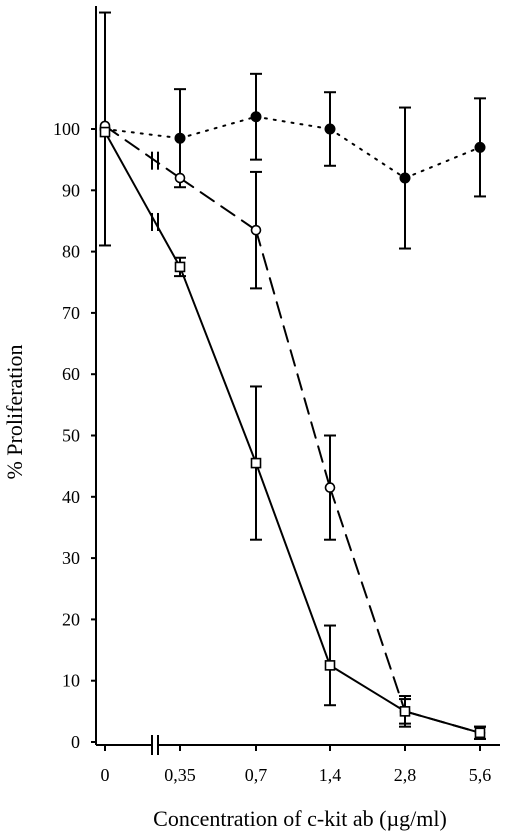 The width and height of the screenshot is (520, 838). I want to click on x-tick-label: 0,7, so click(256, 775).